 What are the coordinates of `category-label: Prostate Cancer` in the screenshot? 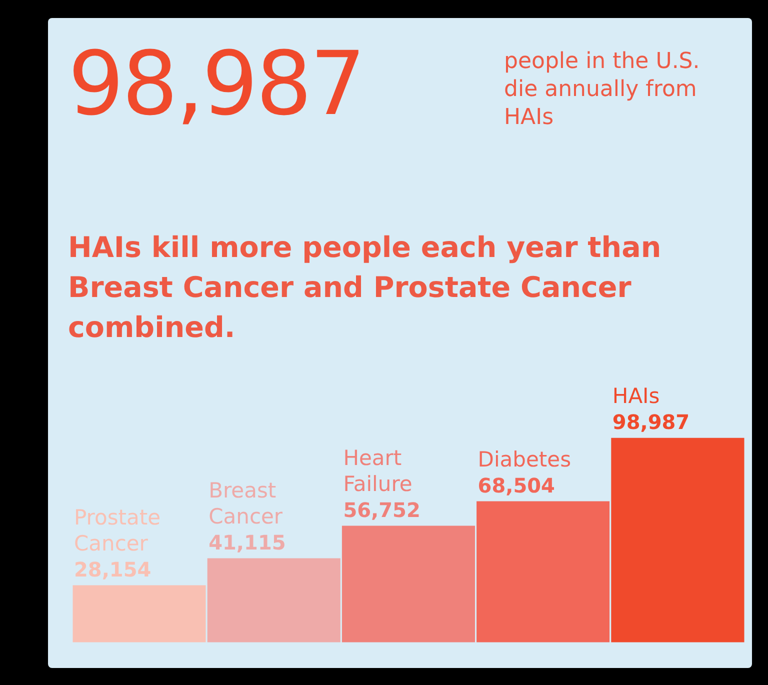 It's located at (117, 530).